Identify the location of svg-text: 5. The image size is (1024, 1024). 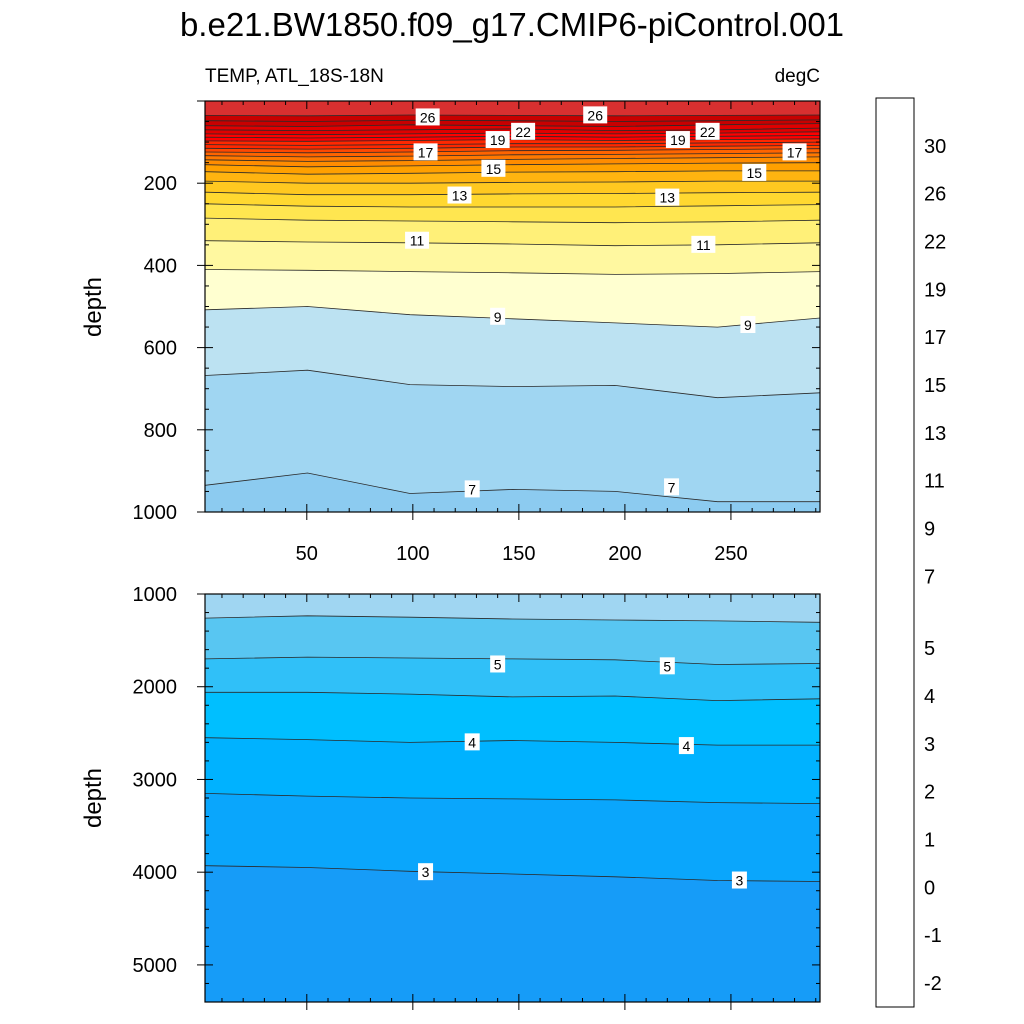
(667, 666).